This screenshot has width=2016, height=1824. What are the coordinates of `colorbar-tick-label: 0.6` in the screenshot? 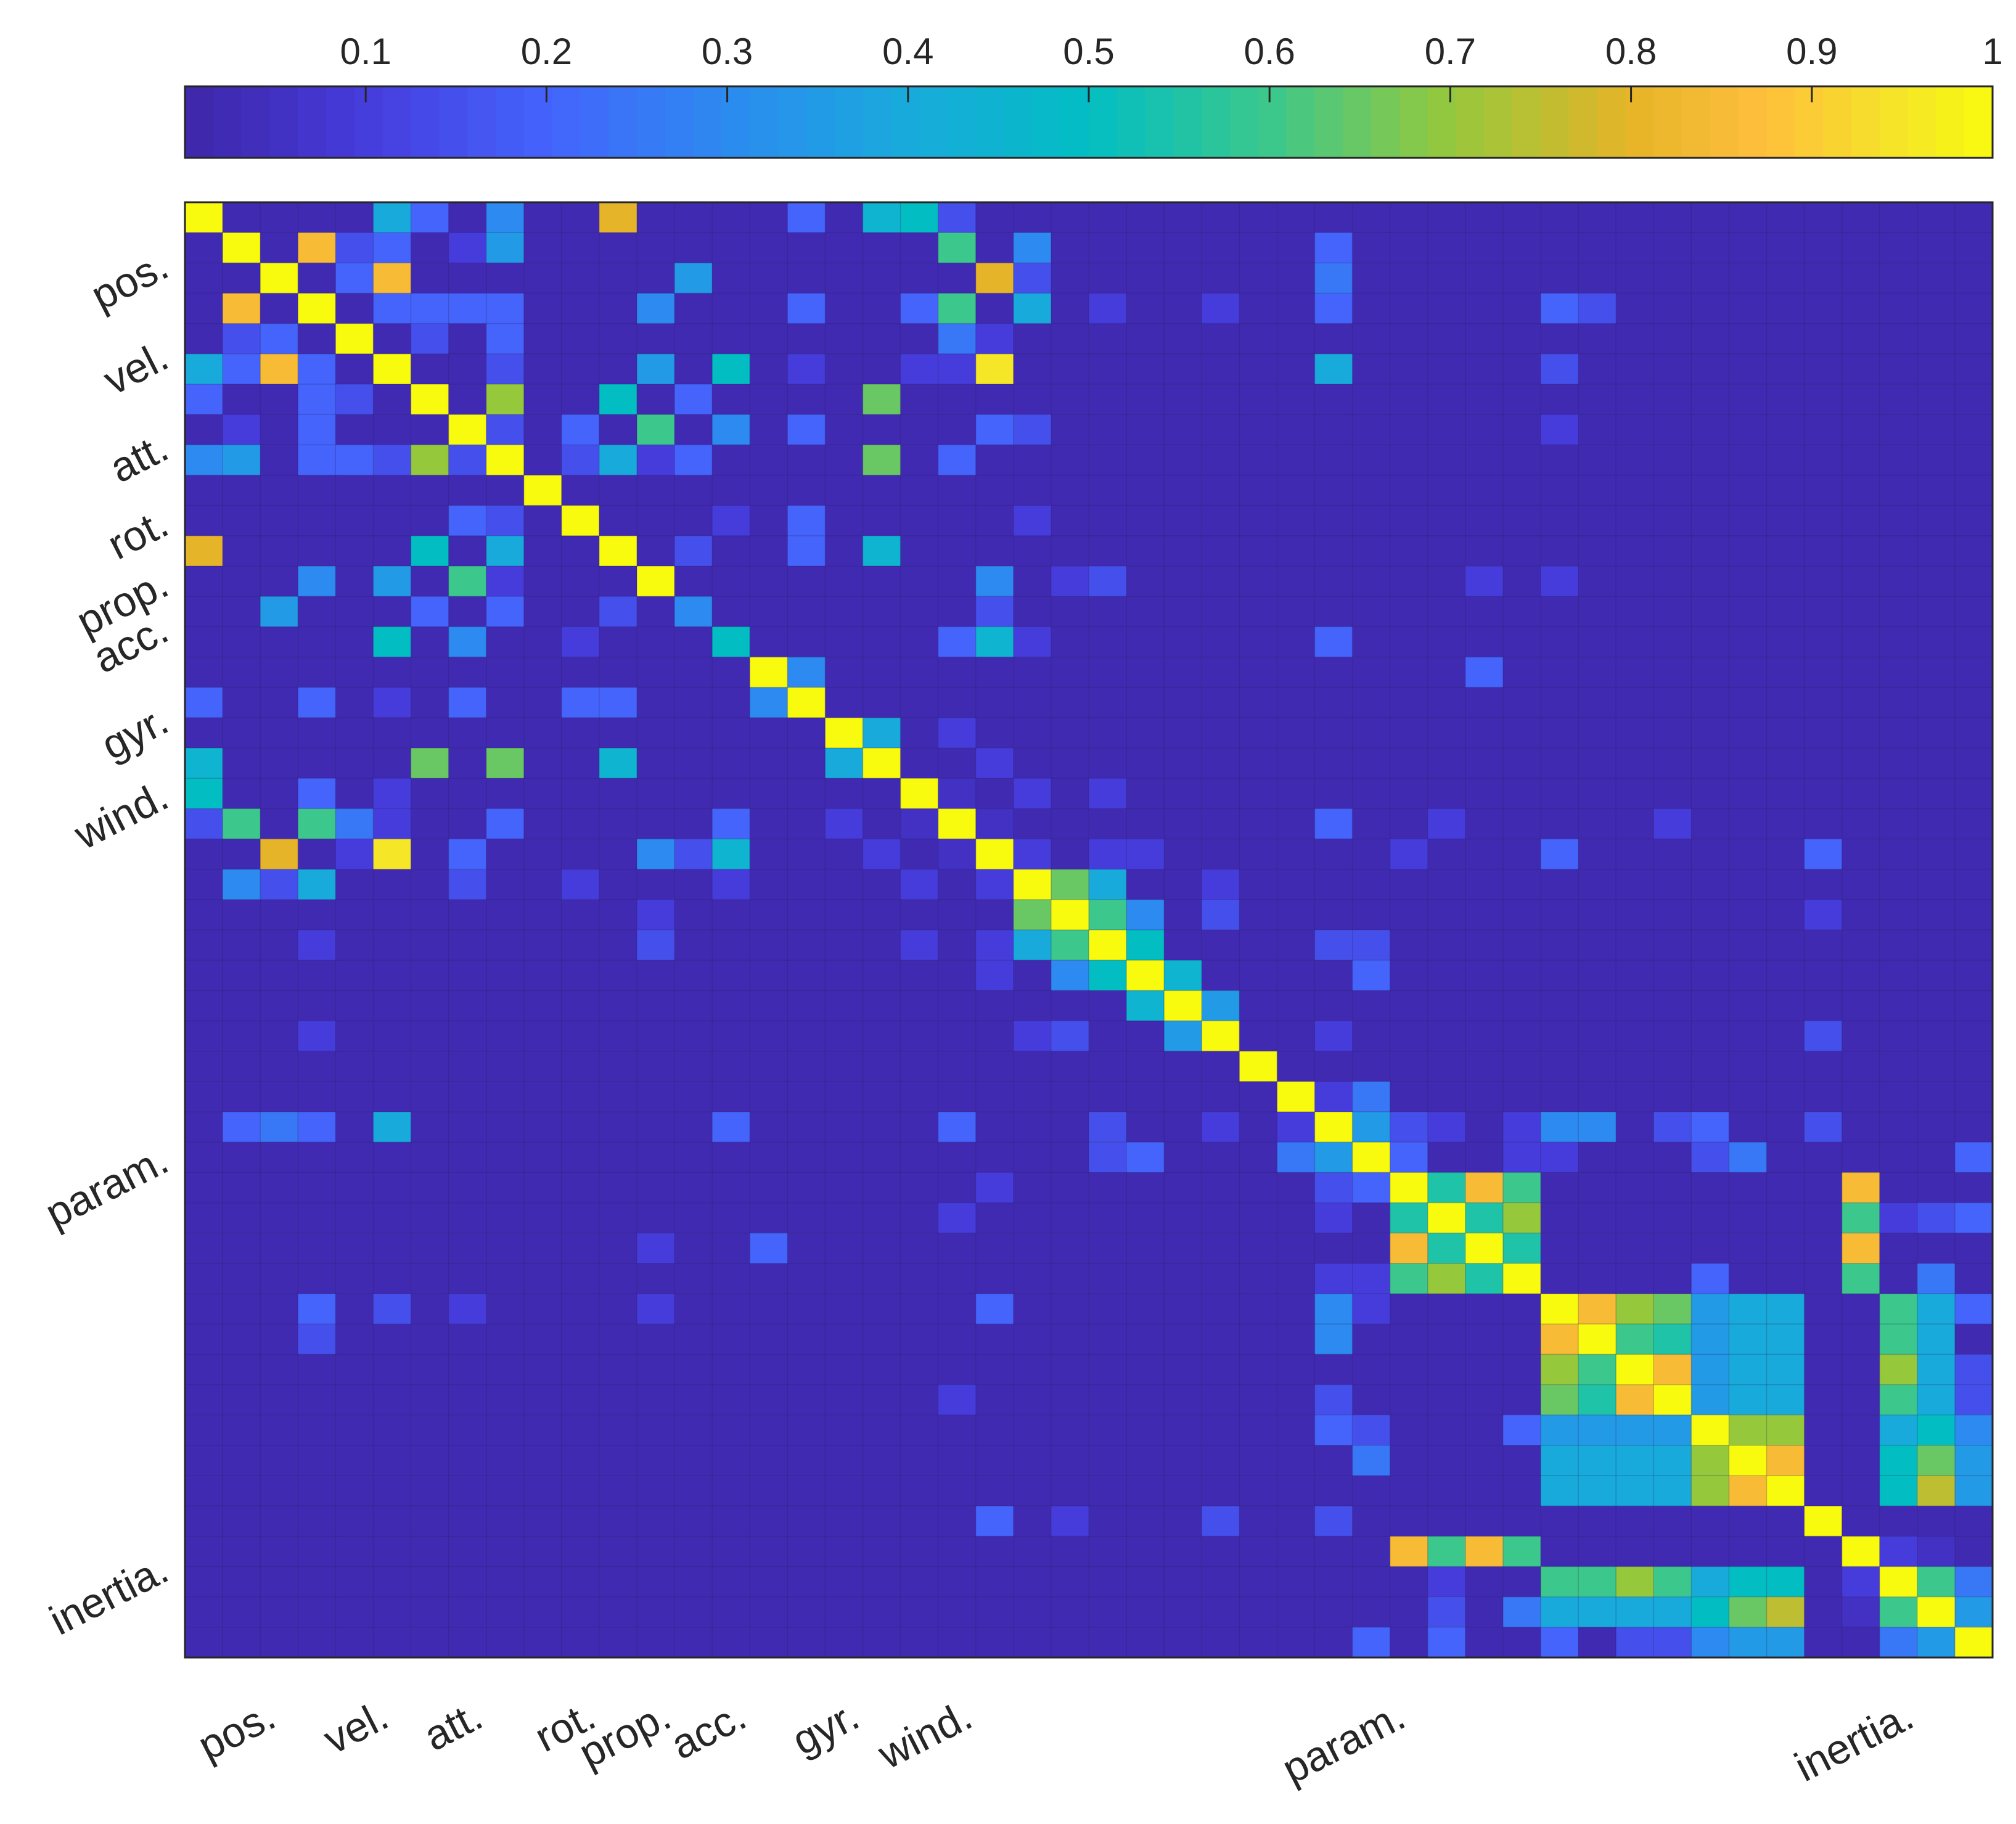 It's located at (1269, 51).